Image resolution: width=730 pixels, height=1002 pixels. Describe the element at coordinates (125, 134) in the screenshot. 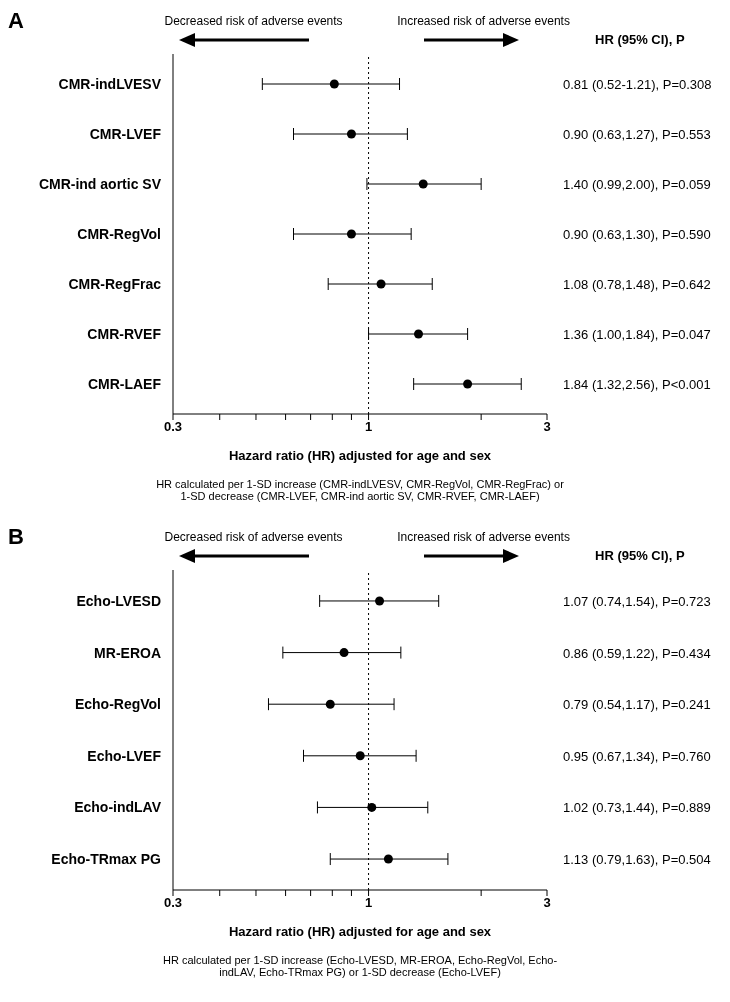

I see `y-tick-label: CMR-LVEF` at that location.